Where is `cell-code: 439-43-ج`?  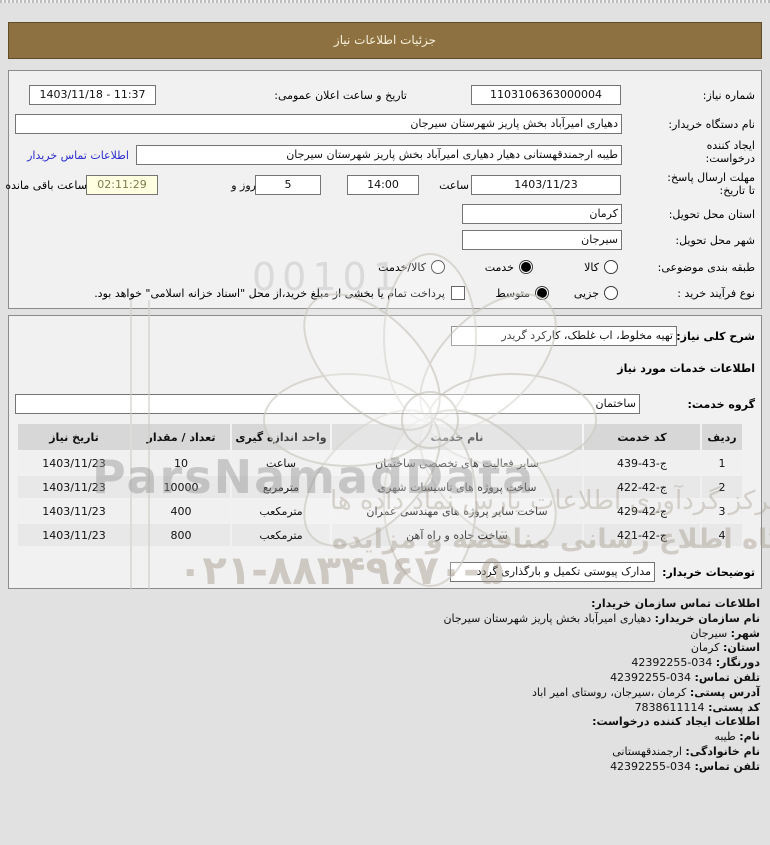 cell-code: 439-43-ج is located at coordinates (642, 463).